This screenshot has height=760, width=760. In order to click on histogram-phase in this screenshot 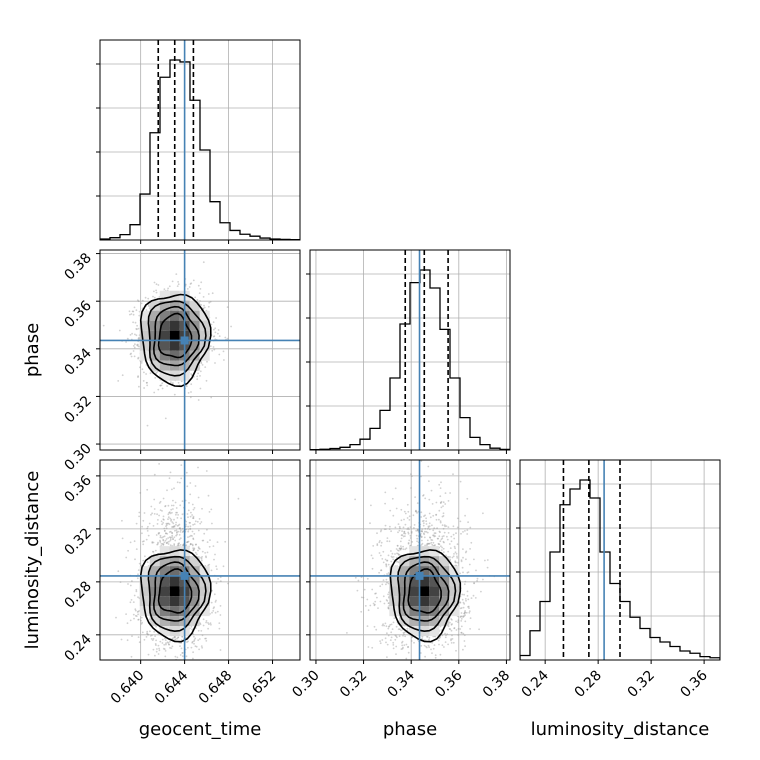, I will do `click(410, 359)`.